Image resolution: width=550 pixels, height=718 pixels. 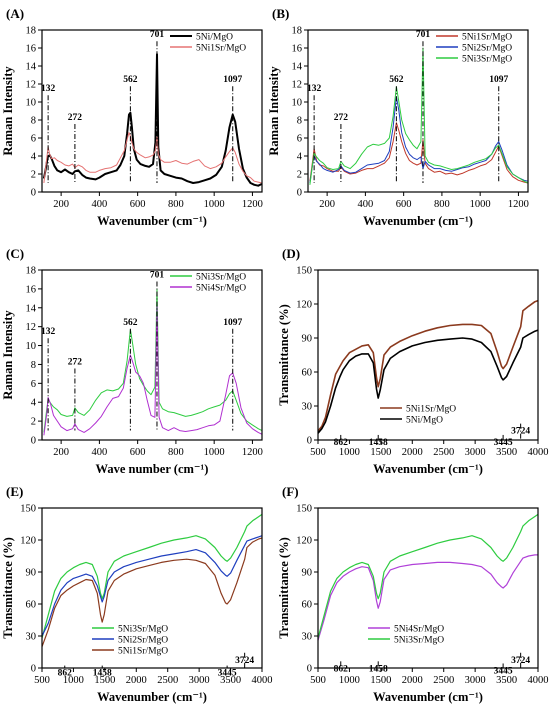 I want to click on panel-label: (D), so click(x=291, y=253).